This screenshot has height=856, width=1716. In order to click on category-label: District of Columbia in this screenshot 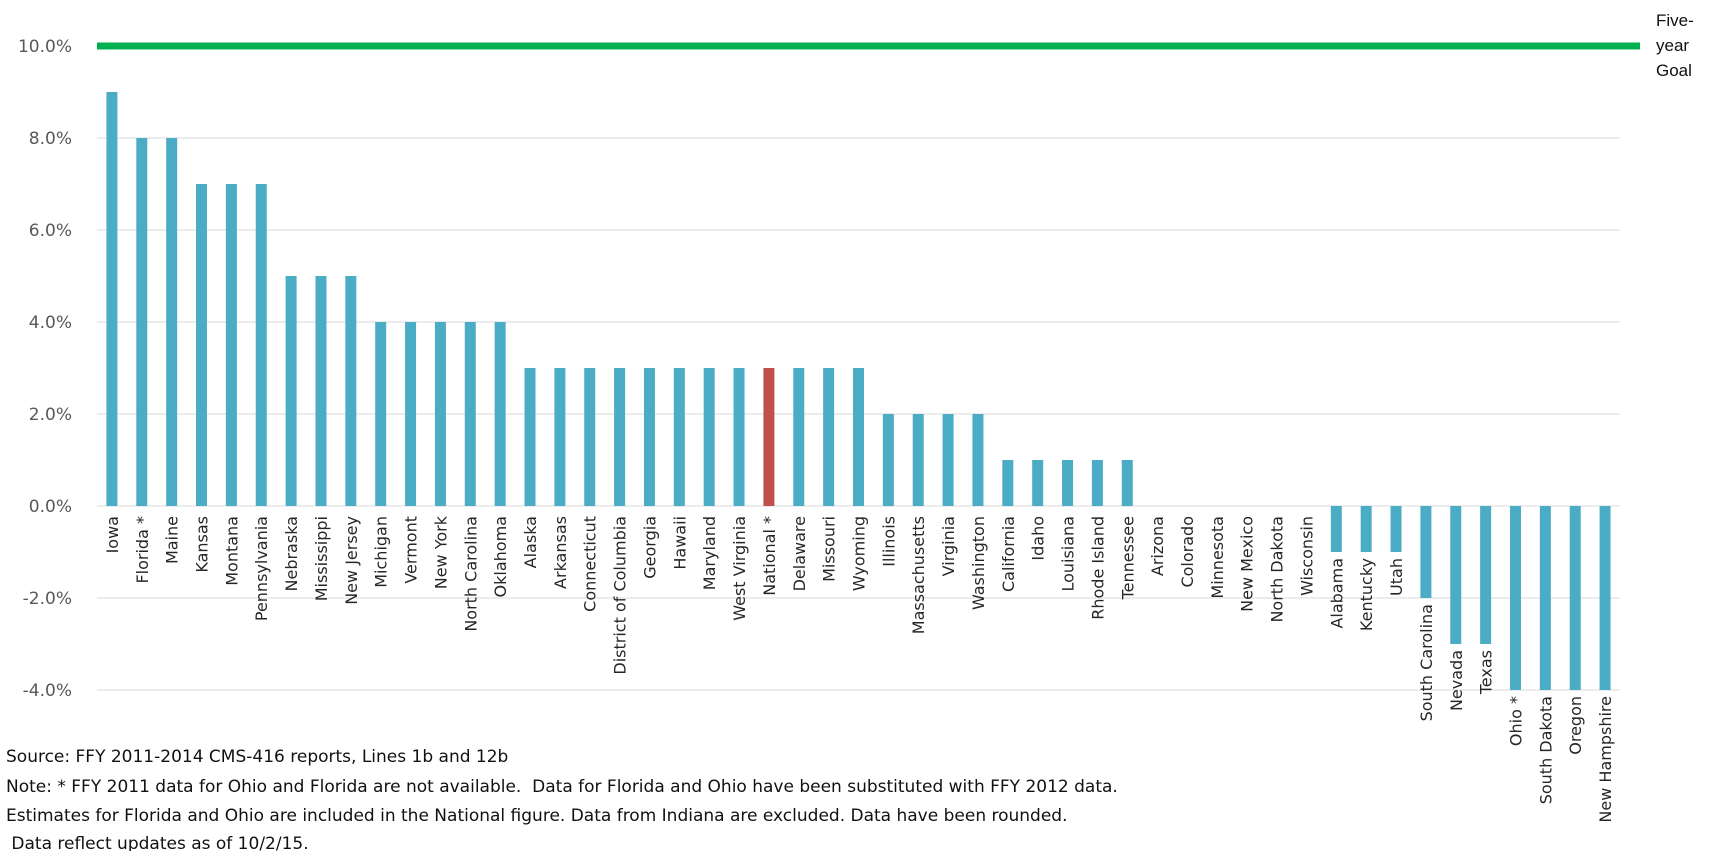, I will do `click(620, 595)`.